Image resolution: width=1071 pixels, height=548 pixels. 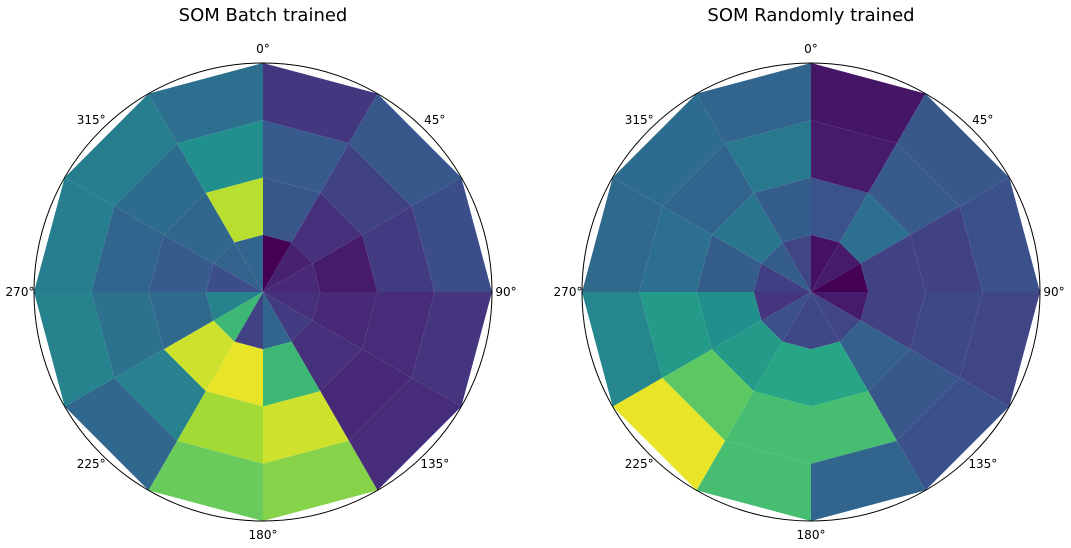 What do you see at coordinates (320, 103) in the screenshot?
I see `heatmap-cell-s0-r3` at bounding box center [320, 103].